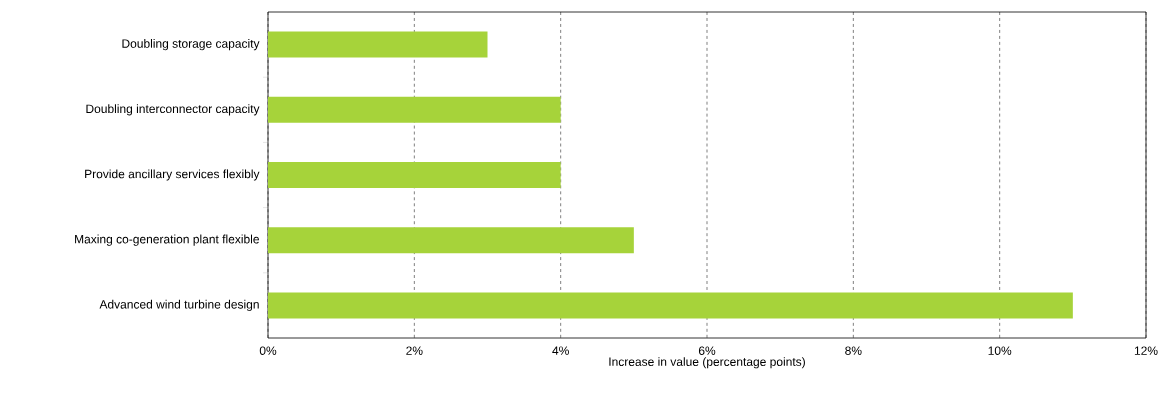  I want to click on y-tick-label: Doubling storage capacity, so click(191, 45).